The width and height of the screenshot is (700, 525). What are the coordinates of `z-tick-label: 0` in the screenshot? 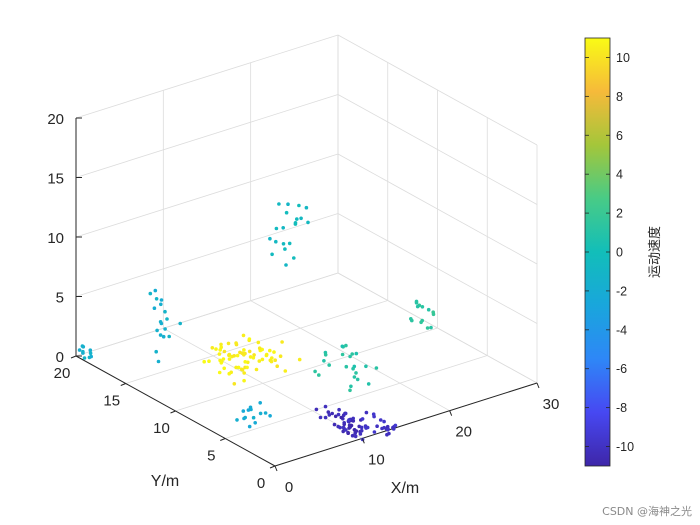 It's located at (60, 357).